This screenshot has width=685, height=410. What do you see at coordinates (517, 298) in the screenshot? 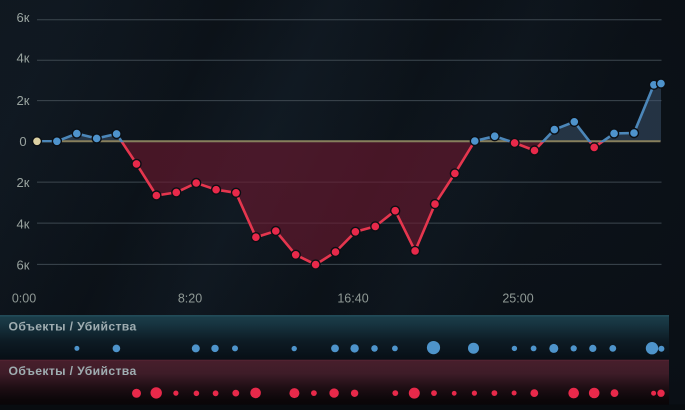
I see `svg-text: 25:00` at bounding box center [517, 298].